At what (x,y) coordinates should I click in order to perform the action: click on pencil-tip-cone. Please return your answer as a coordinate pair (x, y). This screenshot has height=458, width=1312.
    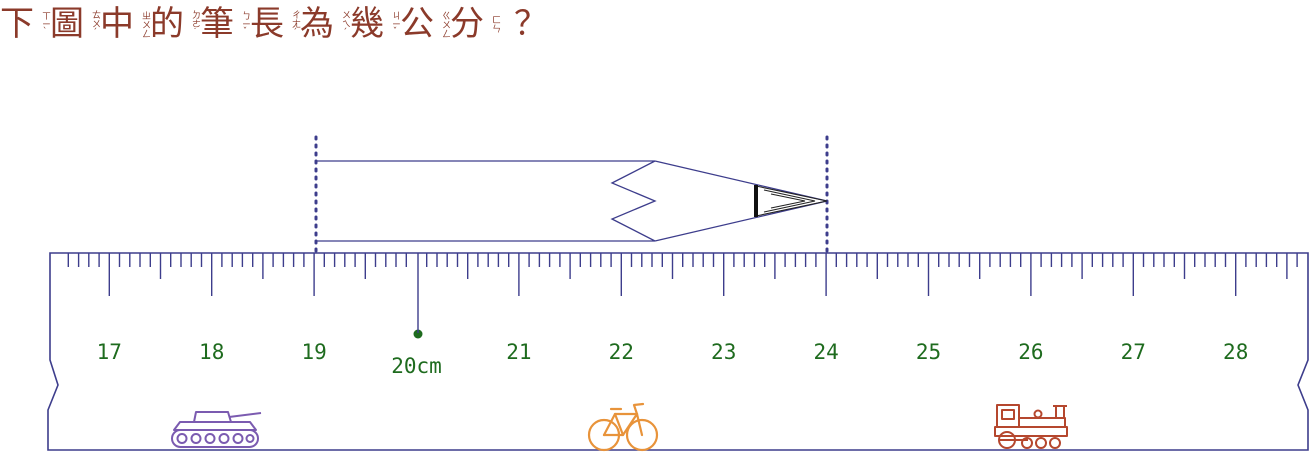
    Looking at the image, I should click on (741, 201).